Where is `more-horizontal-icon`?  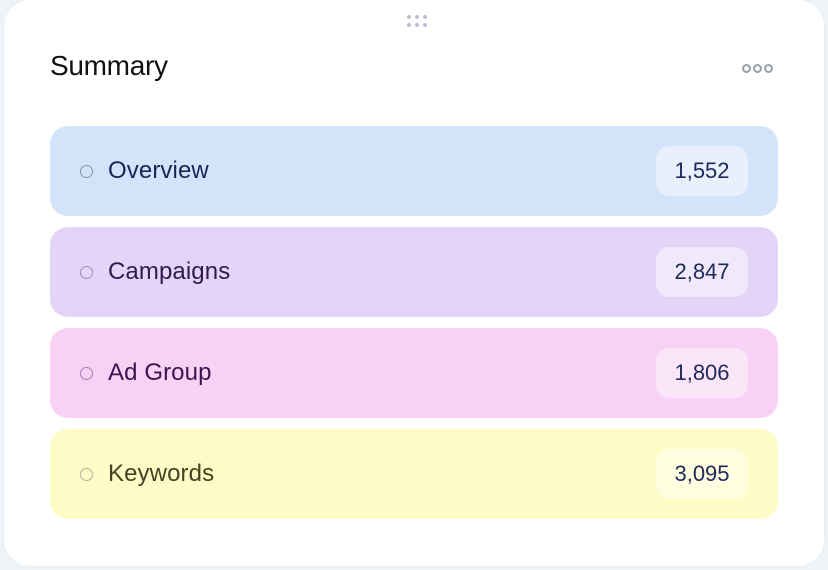 more-horizontal-icon is located at coordinates (746, 68).